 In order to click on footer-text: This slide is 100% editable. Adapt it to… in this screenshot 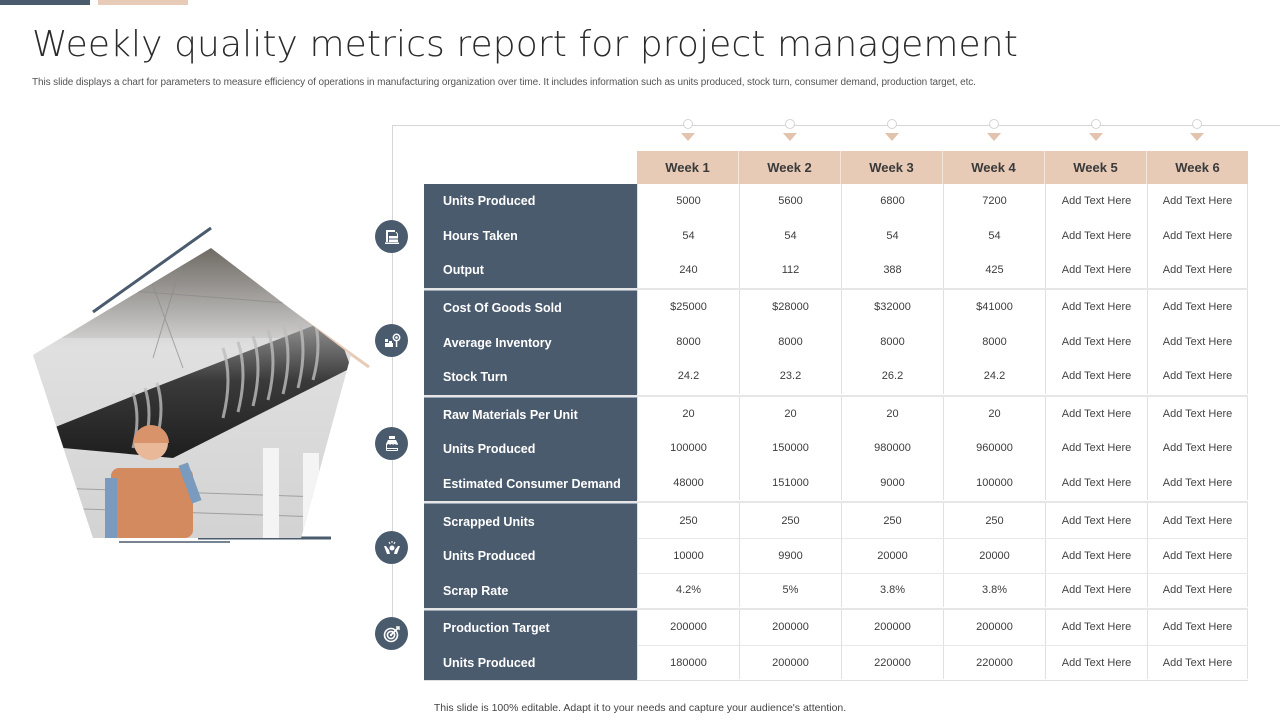, I will do `click(640, 708)`.